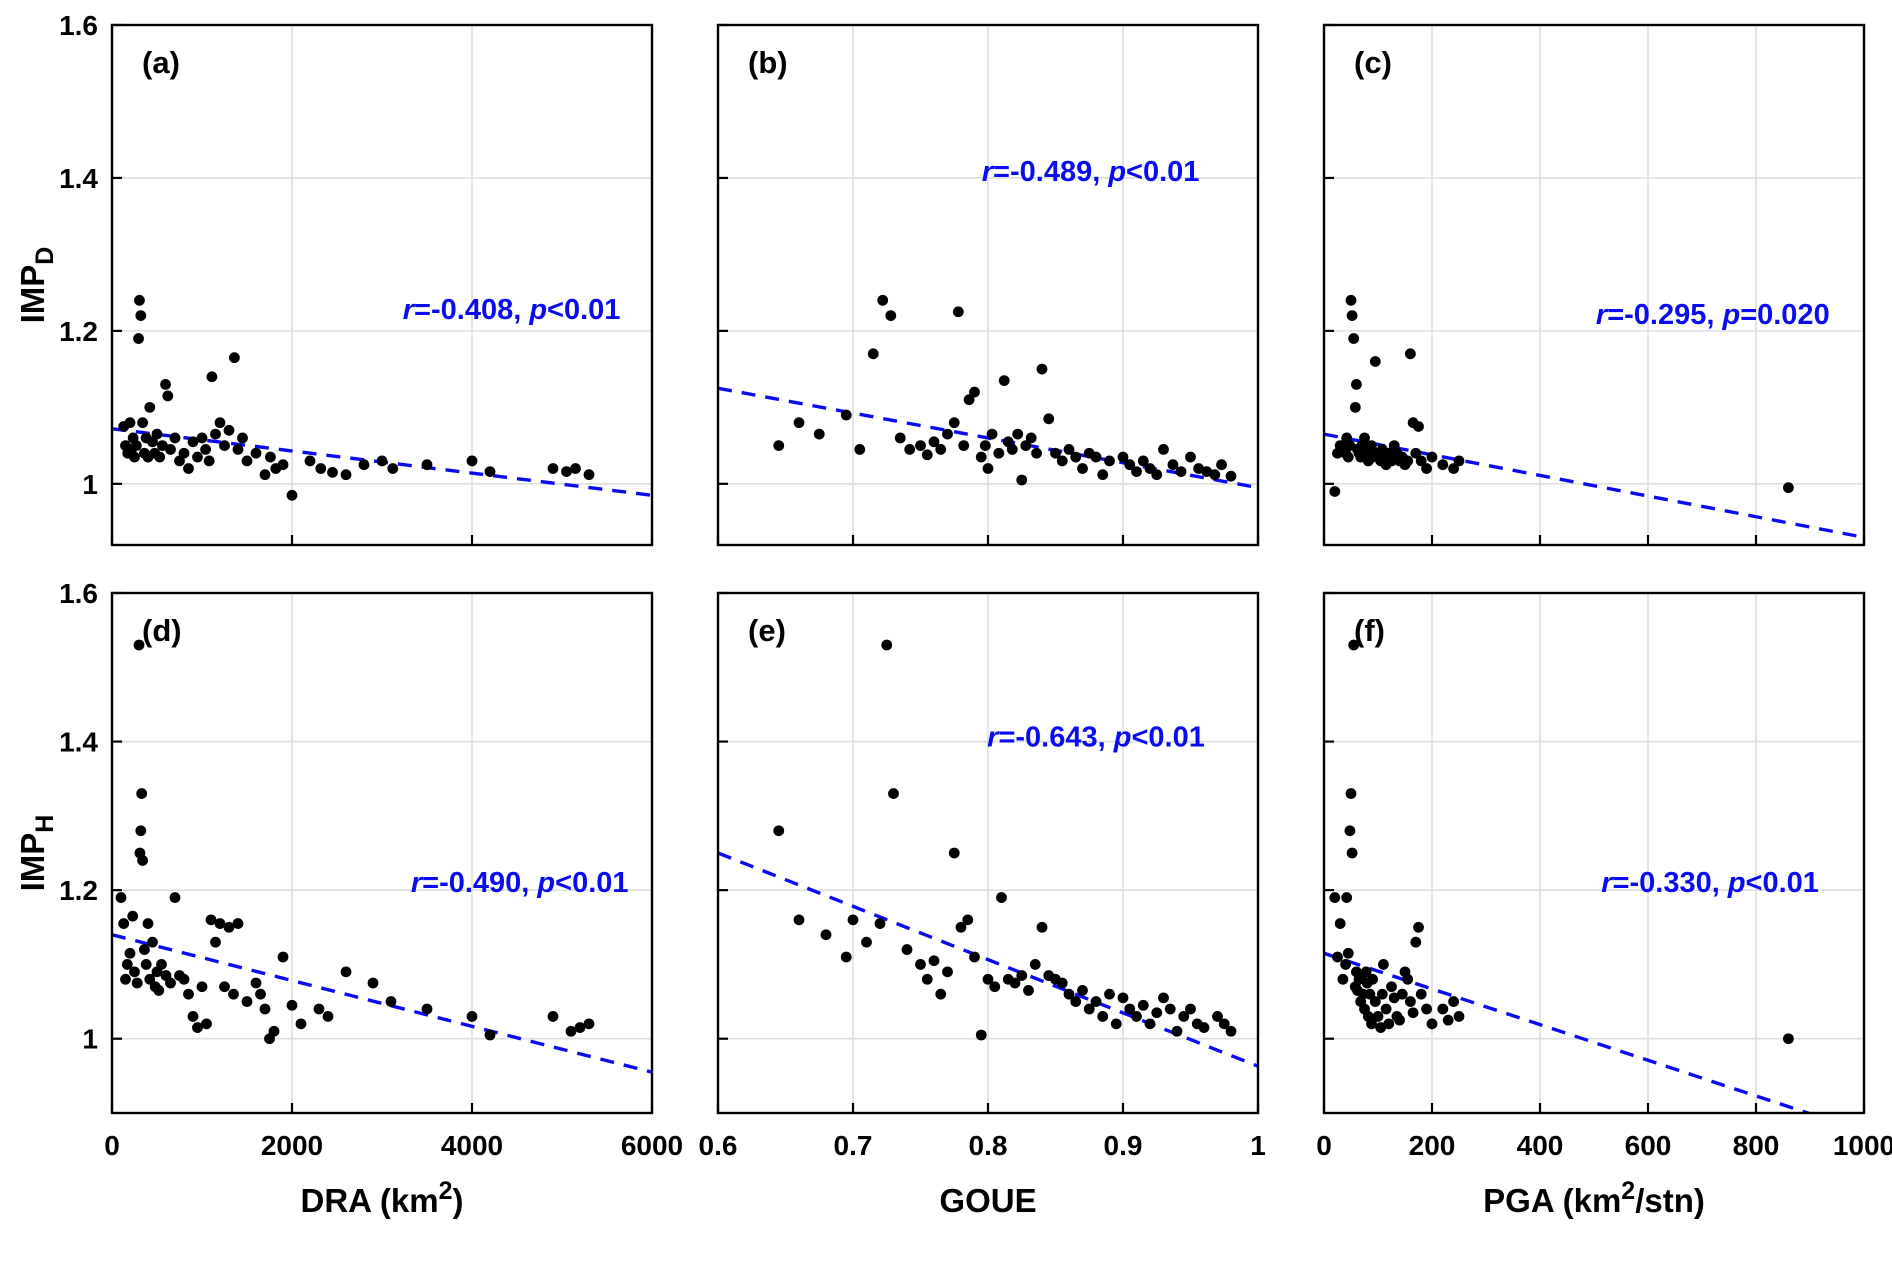 This screenshot has height=1266, width=1892. I want to click on x-tick-label: 4000, so click(472, 1145).